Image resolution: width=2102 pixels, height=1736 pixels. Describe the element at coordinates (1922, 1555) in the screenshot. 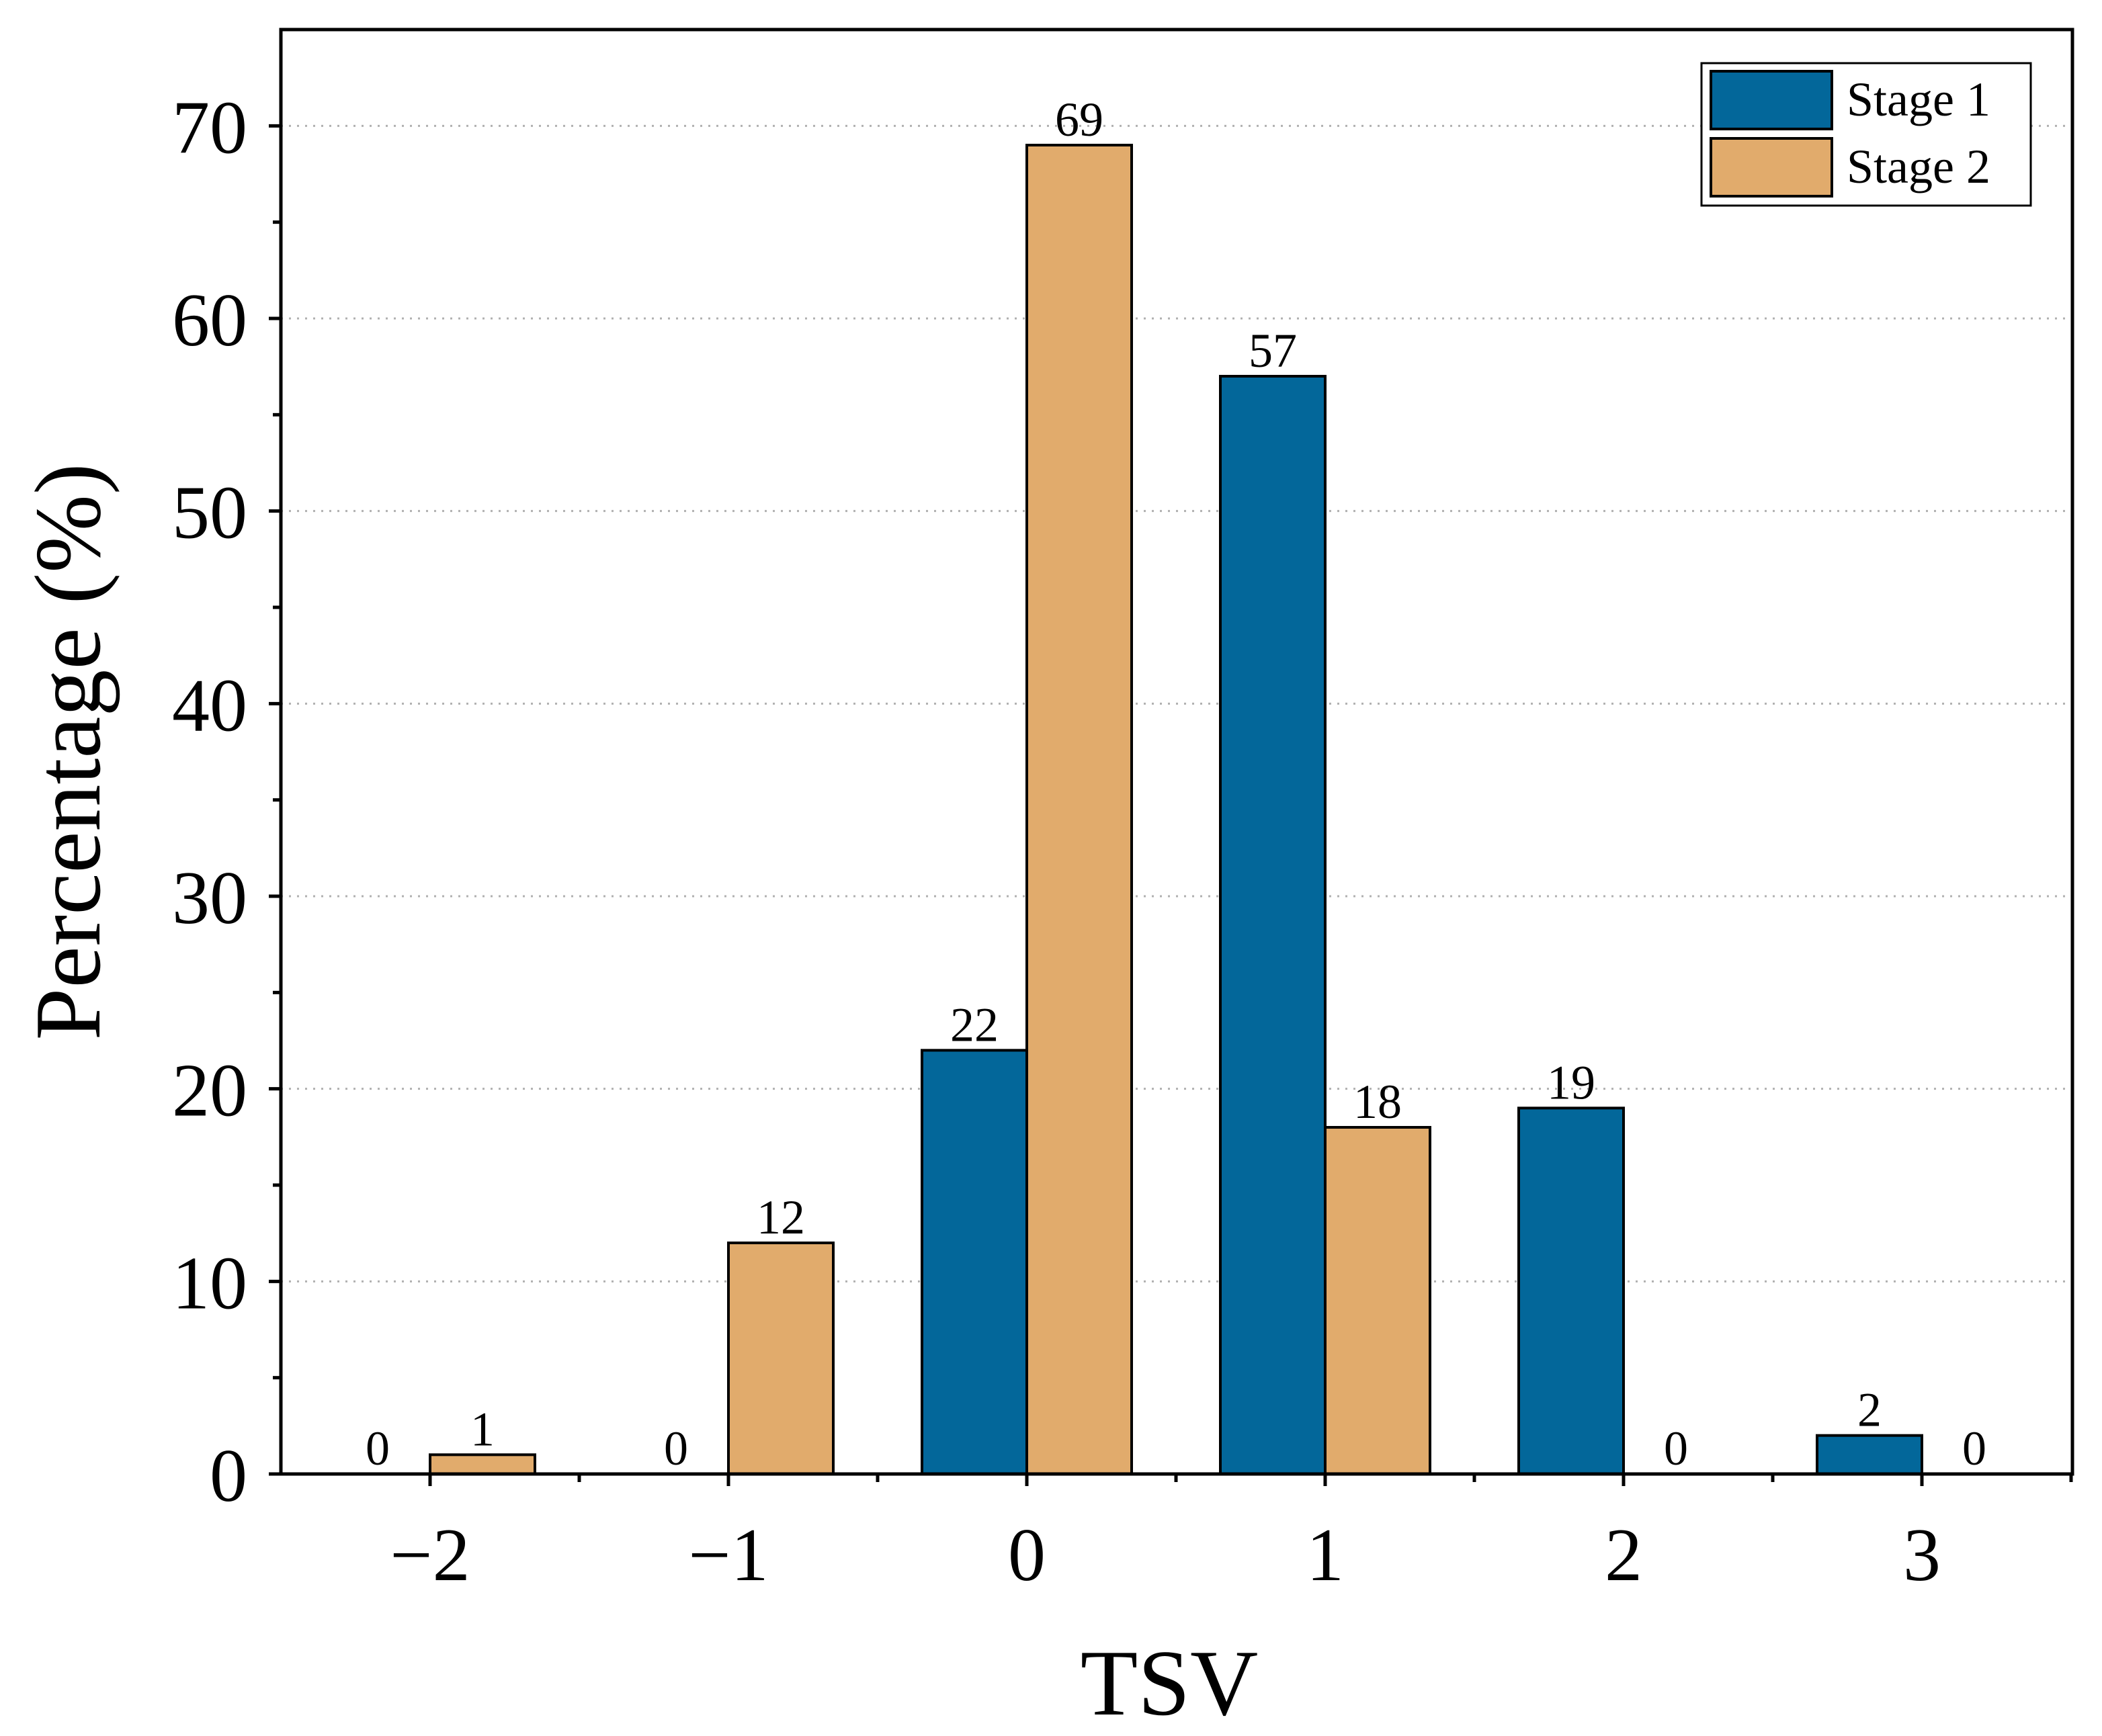

I see `x-tick-label: 3` at that location.